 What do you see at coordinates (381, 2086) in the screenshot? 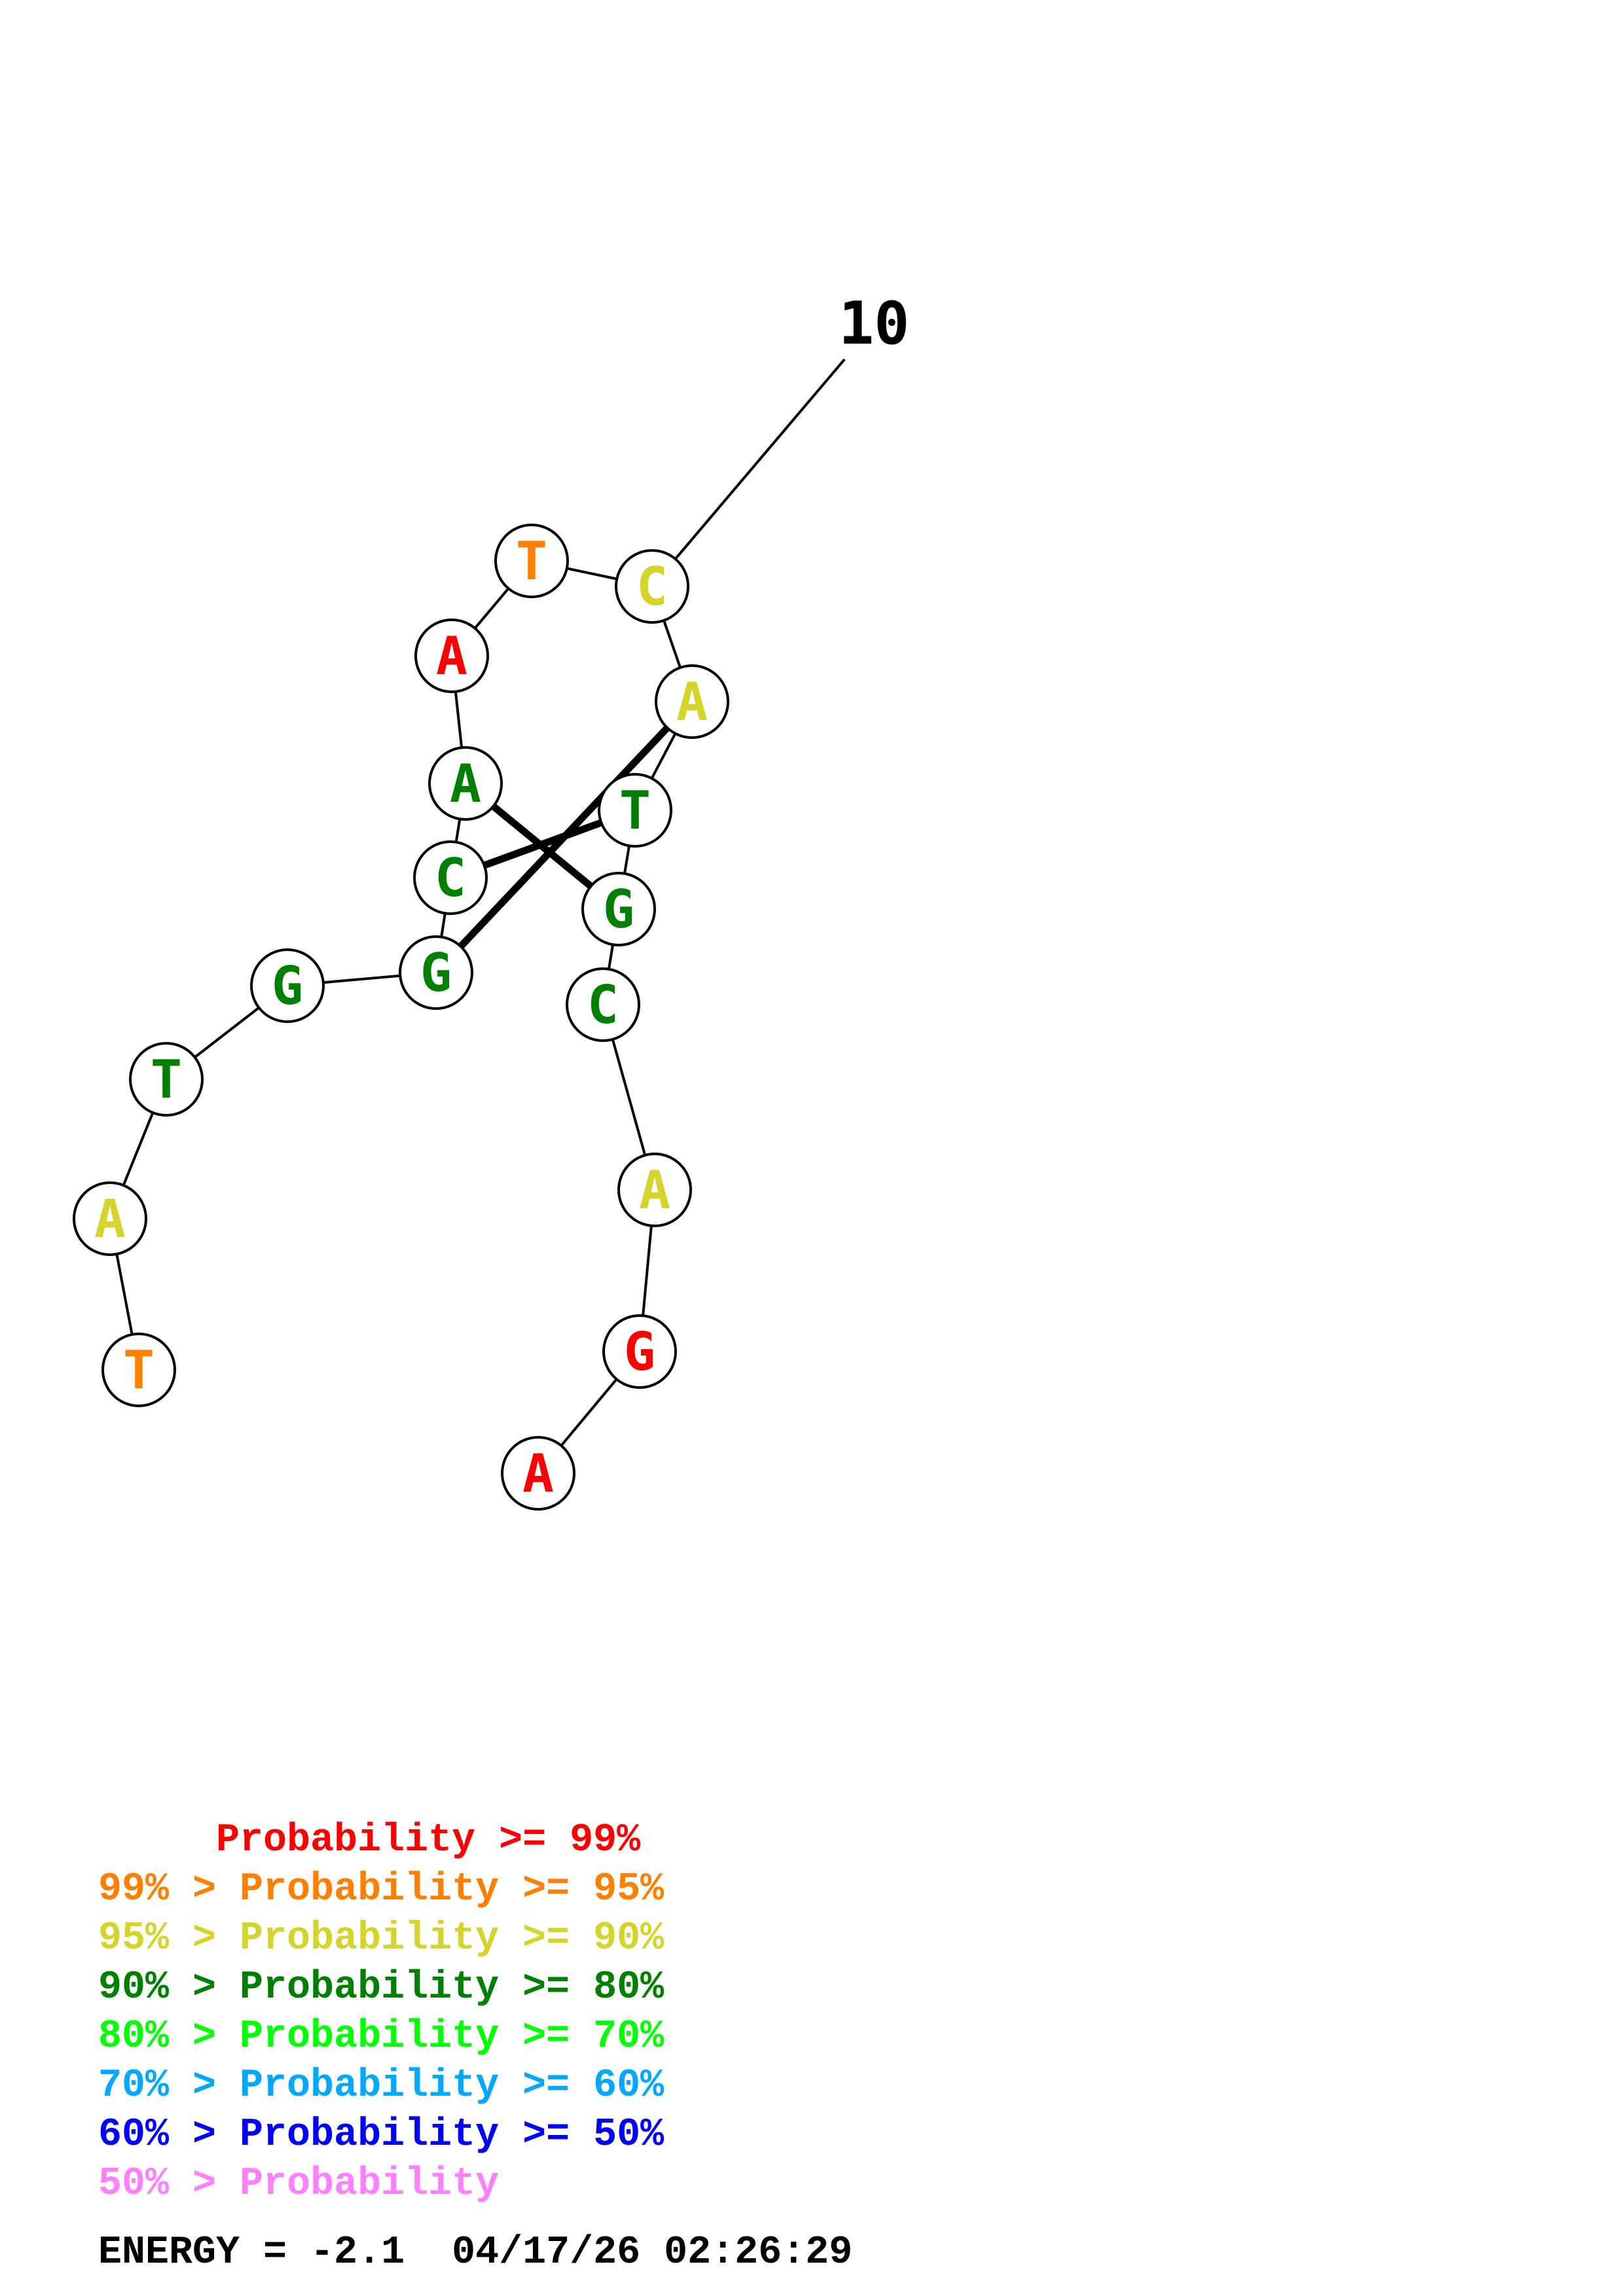
I see `legend-entry: 70% > Probability >= 60%` at bounding box center [381, 2086].